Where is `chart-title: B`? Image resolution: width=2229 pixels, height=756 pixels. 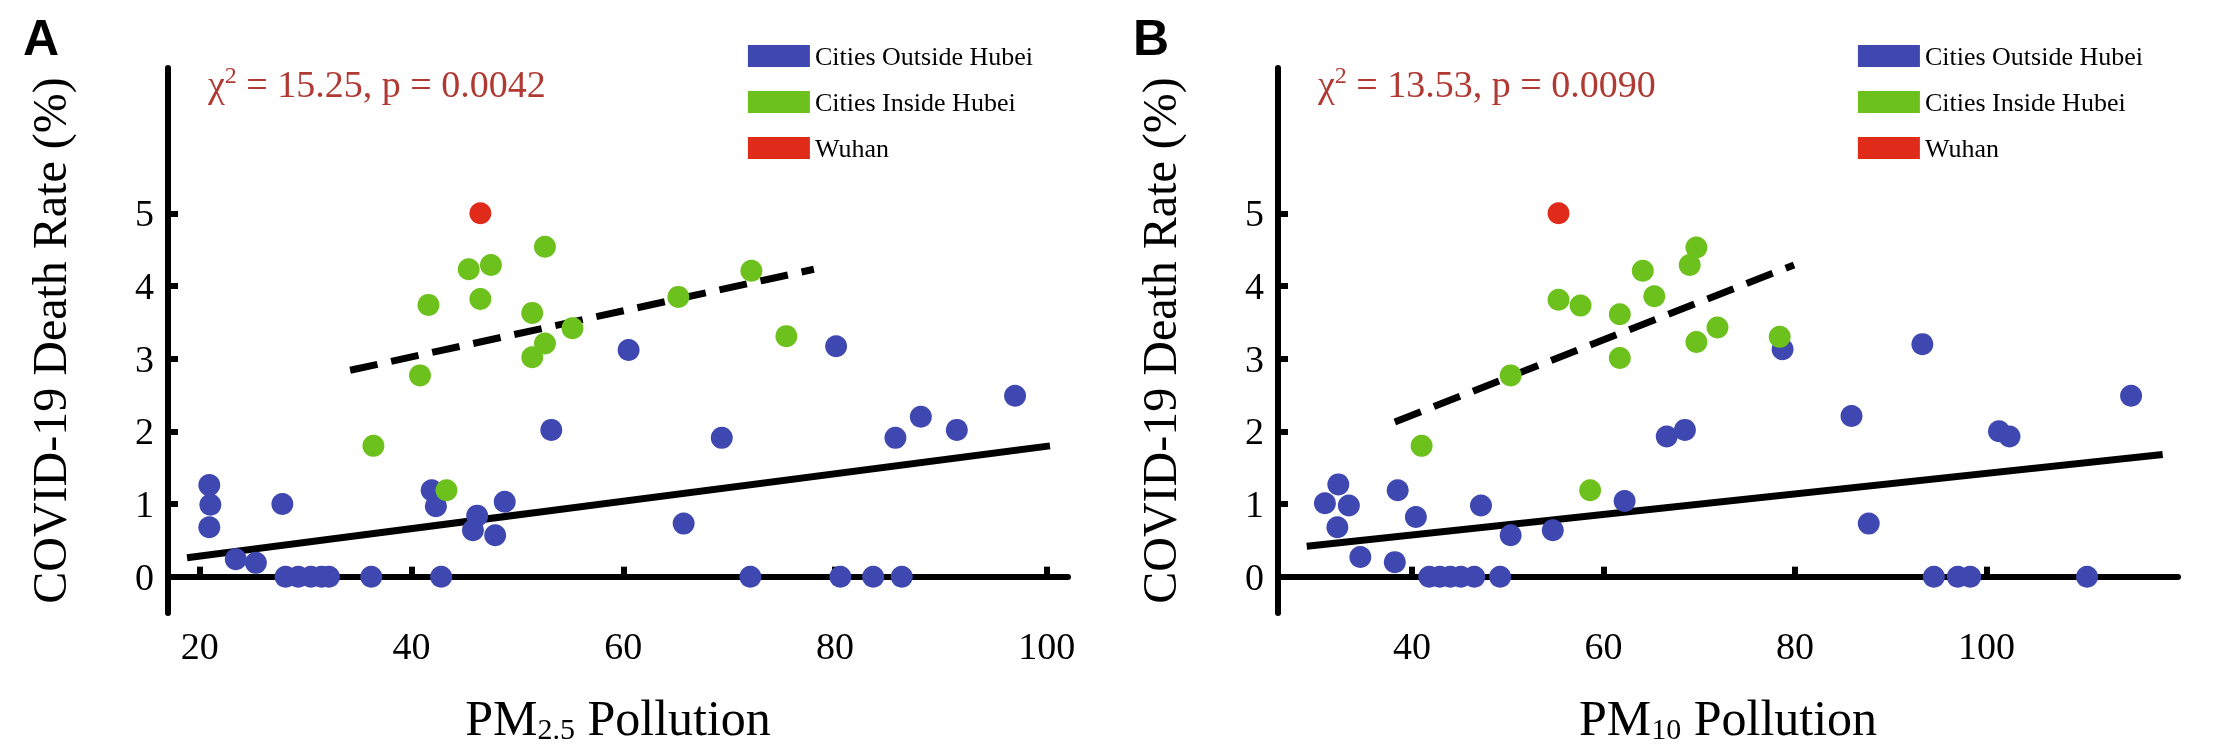 chart-title: B is located at coordinates (1151, 38).